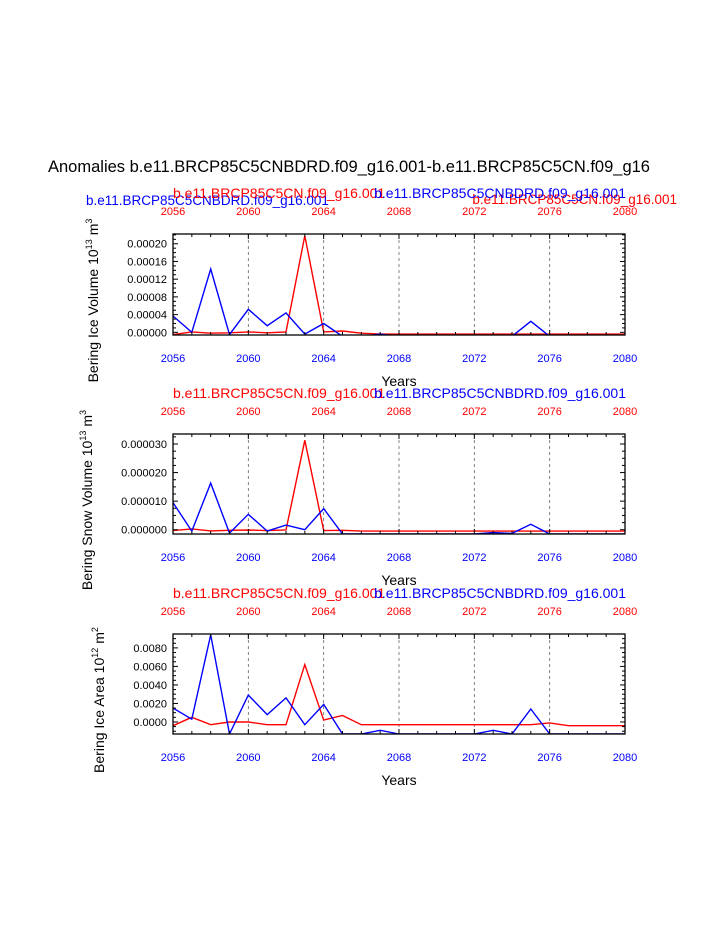 The width and height of the screenshot is (723, 935). Describe the element at coordinates (574, 199) in the screenshot. I see `figure-right-subtitle: b.e11.BRCP85C5CN.f09_g16.001` at that location.